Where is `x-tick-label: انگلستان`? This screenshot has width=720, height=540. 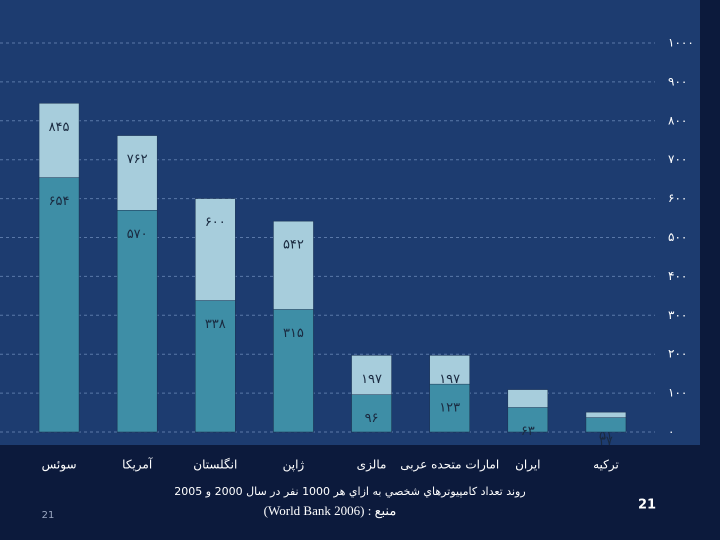 x-tick-label: انگلستان is located at coordinates (215, 465).